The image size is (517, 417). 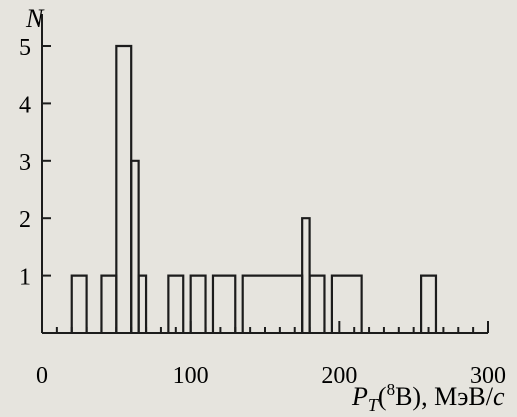 What do you see at coordinates (488, 376) in the screenshot?
I see `x-tick-label: 300` at bounding box center [488, 376].